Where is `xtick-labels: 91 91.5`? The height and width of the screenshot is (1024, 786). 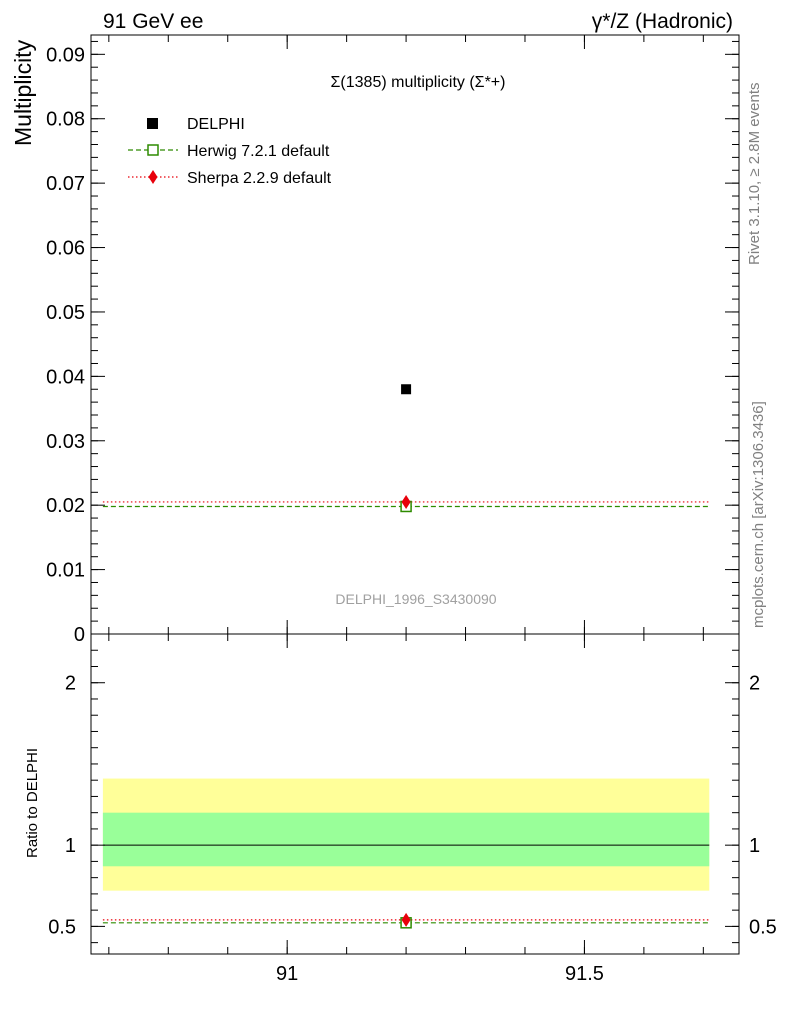
xtick-labels: 91 91.5 is located at coordinates (440, 974).